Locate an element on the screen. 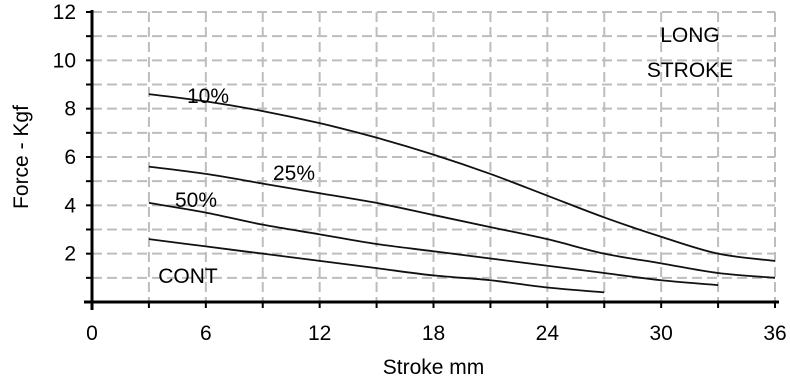 The height and width of the screenshot is (383, 790). y-tick-label: 6 is located at coordinates (70, 157).